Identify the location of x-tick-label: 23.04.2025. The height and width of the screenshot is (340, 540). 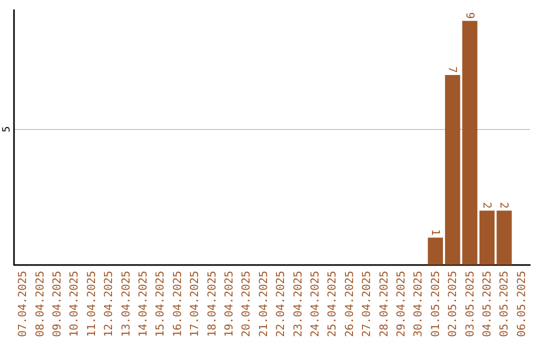
(297, 304).